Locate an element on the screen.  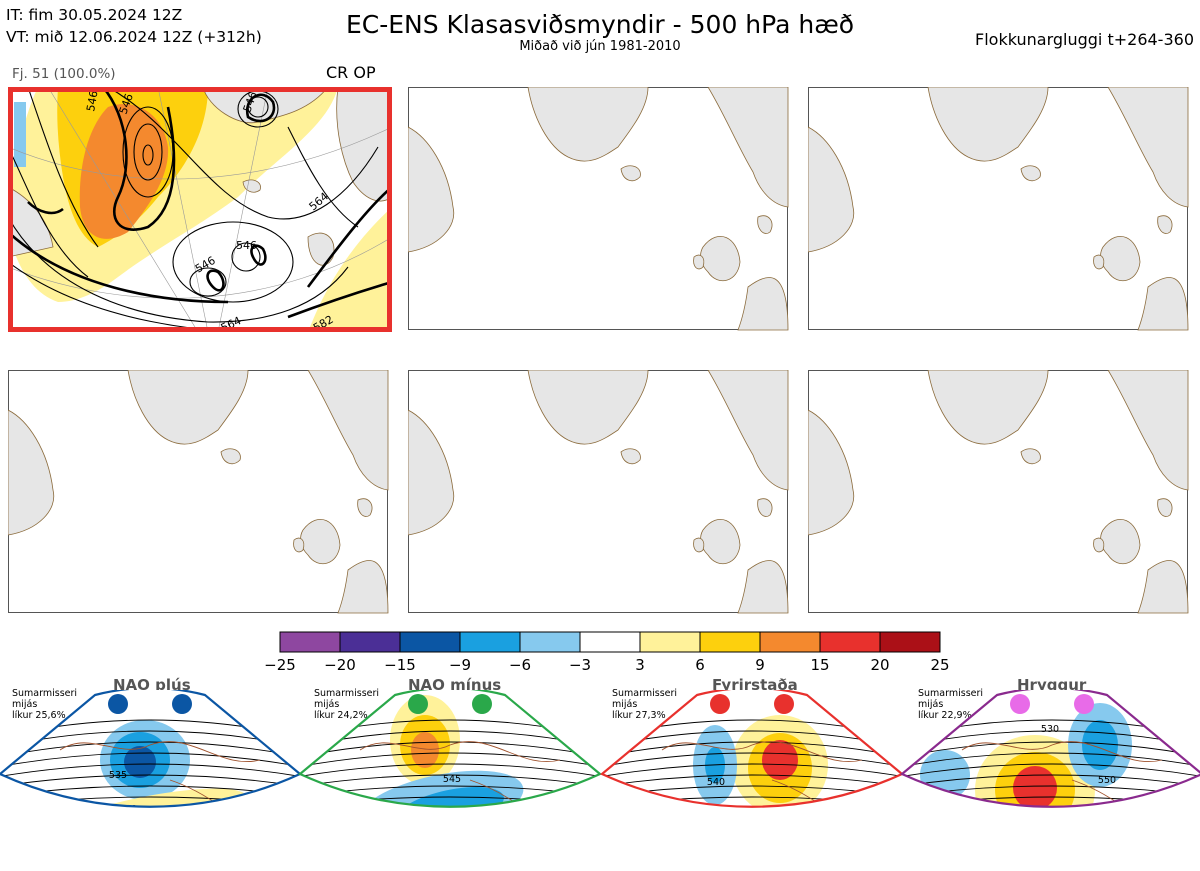
anomaly-positive-area is located at coordinates (350, 269).